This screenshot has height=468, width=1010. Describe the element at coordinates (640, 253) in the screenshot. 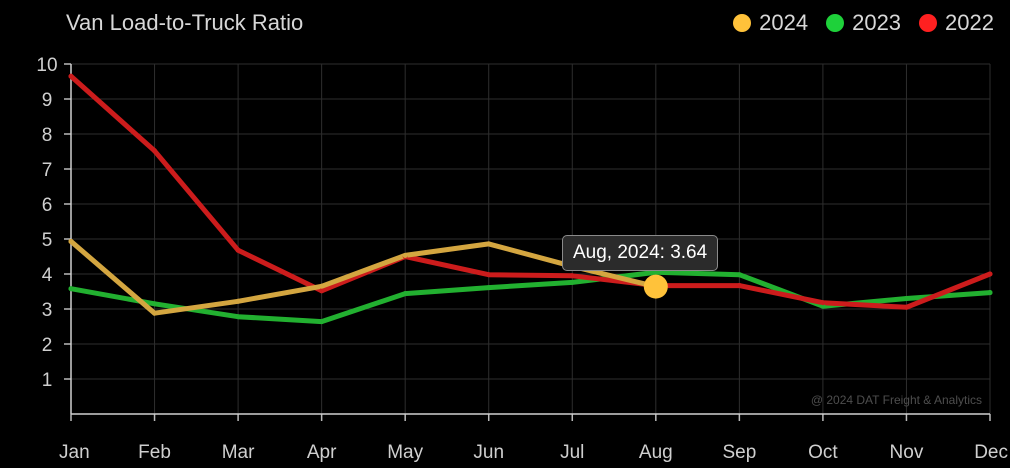

I see `tooltip: Aug, 2024: 3.64` at that location.